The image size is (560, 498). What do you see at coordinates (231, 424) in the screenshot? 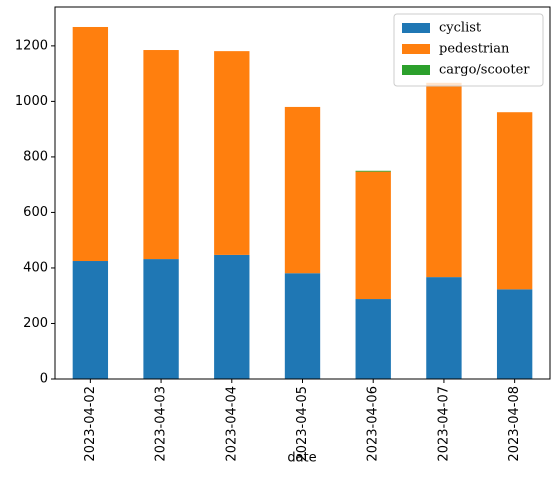
I see `x-tick-label: 2023-04-04` at bounding box center [231, 424].